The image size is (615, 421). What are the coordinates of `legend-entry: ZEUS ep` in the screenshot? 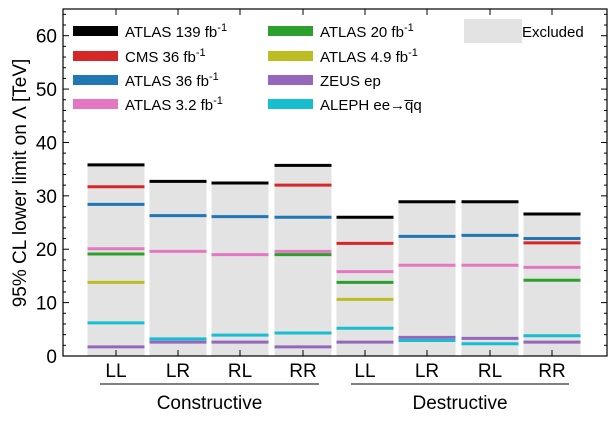 It's located at (324, 81).